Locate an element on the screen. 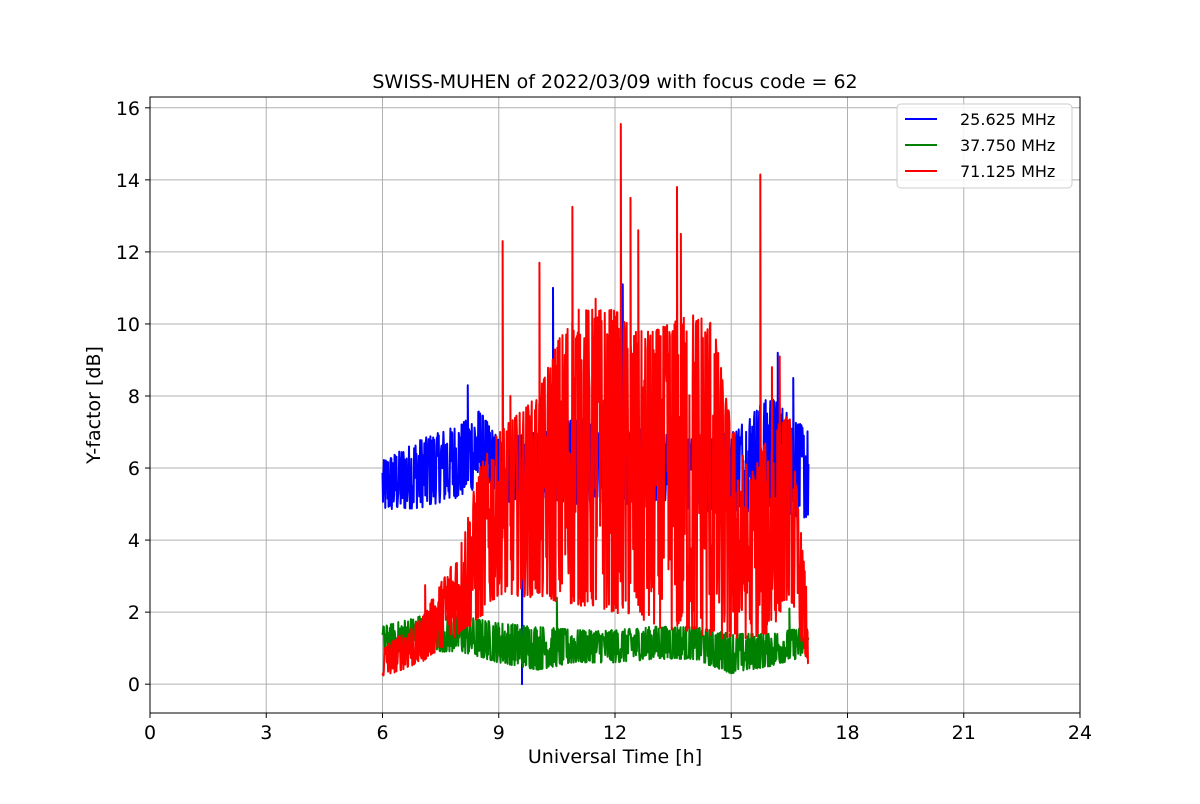  y-tick-label: 0 is located at coordinates (134, 685).